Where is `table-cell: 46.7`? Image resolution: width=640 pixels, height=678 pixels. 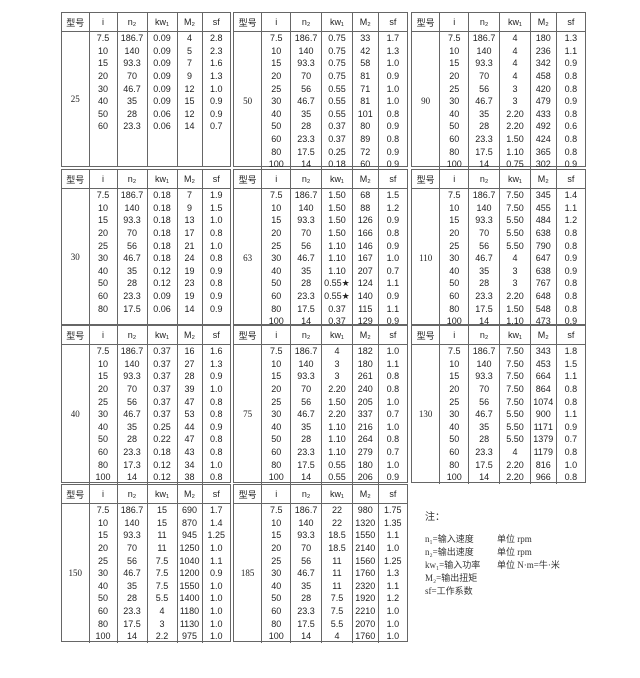 table-cell: 46.7 is located at coordinates (306, 414).